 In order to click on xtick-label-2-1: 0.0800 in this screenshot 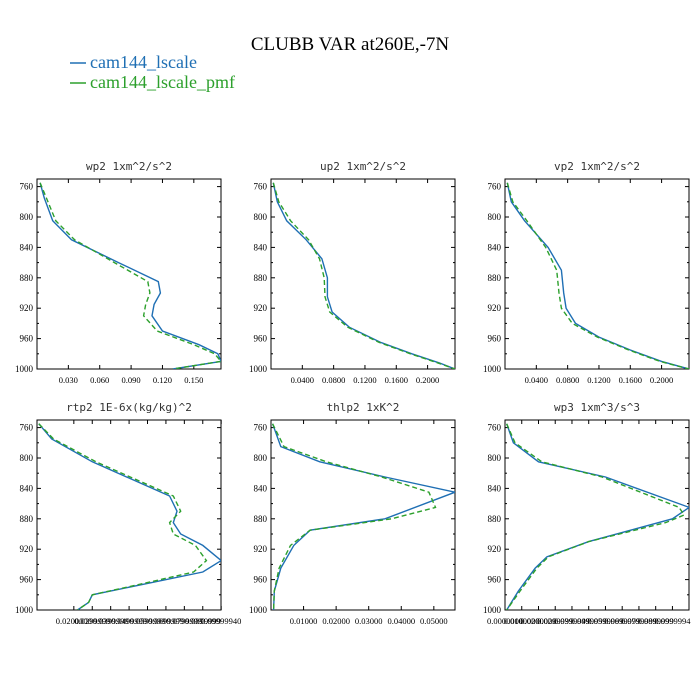, I will do `click(567, 380)`.